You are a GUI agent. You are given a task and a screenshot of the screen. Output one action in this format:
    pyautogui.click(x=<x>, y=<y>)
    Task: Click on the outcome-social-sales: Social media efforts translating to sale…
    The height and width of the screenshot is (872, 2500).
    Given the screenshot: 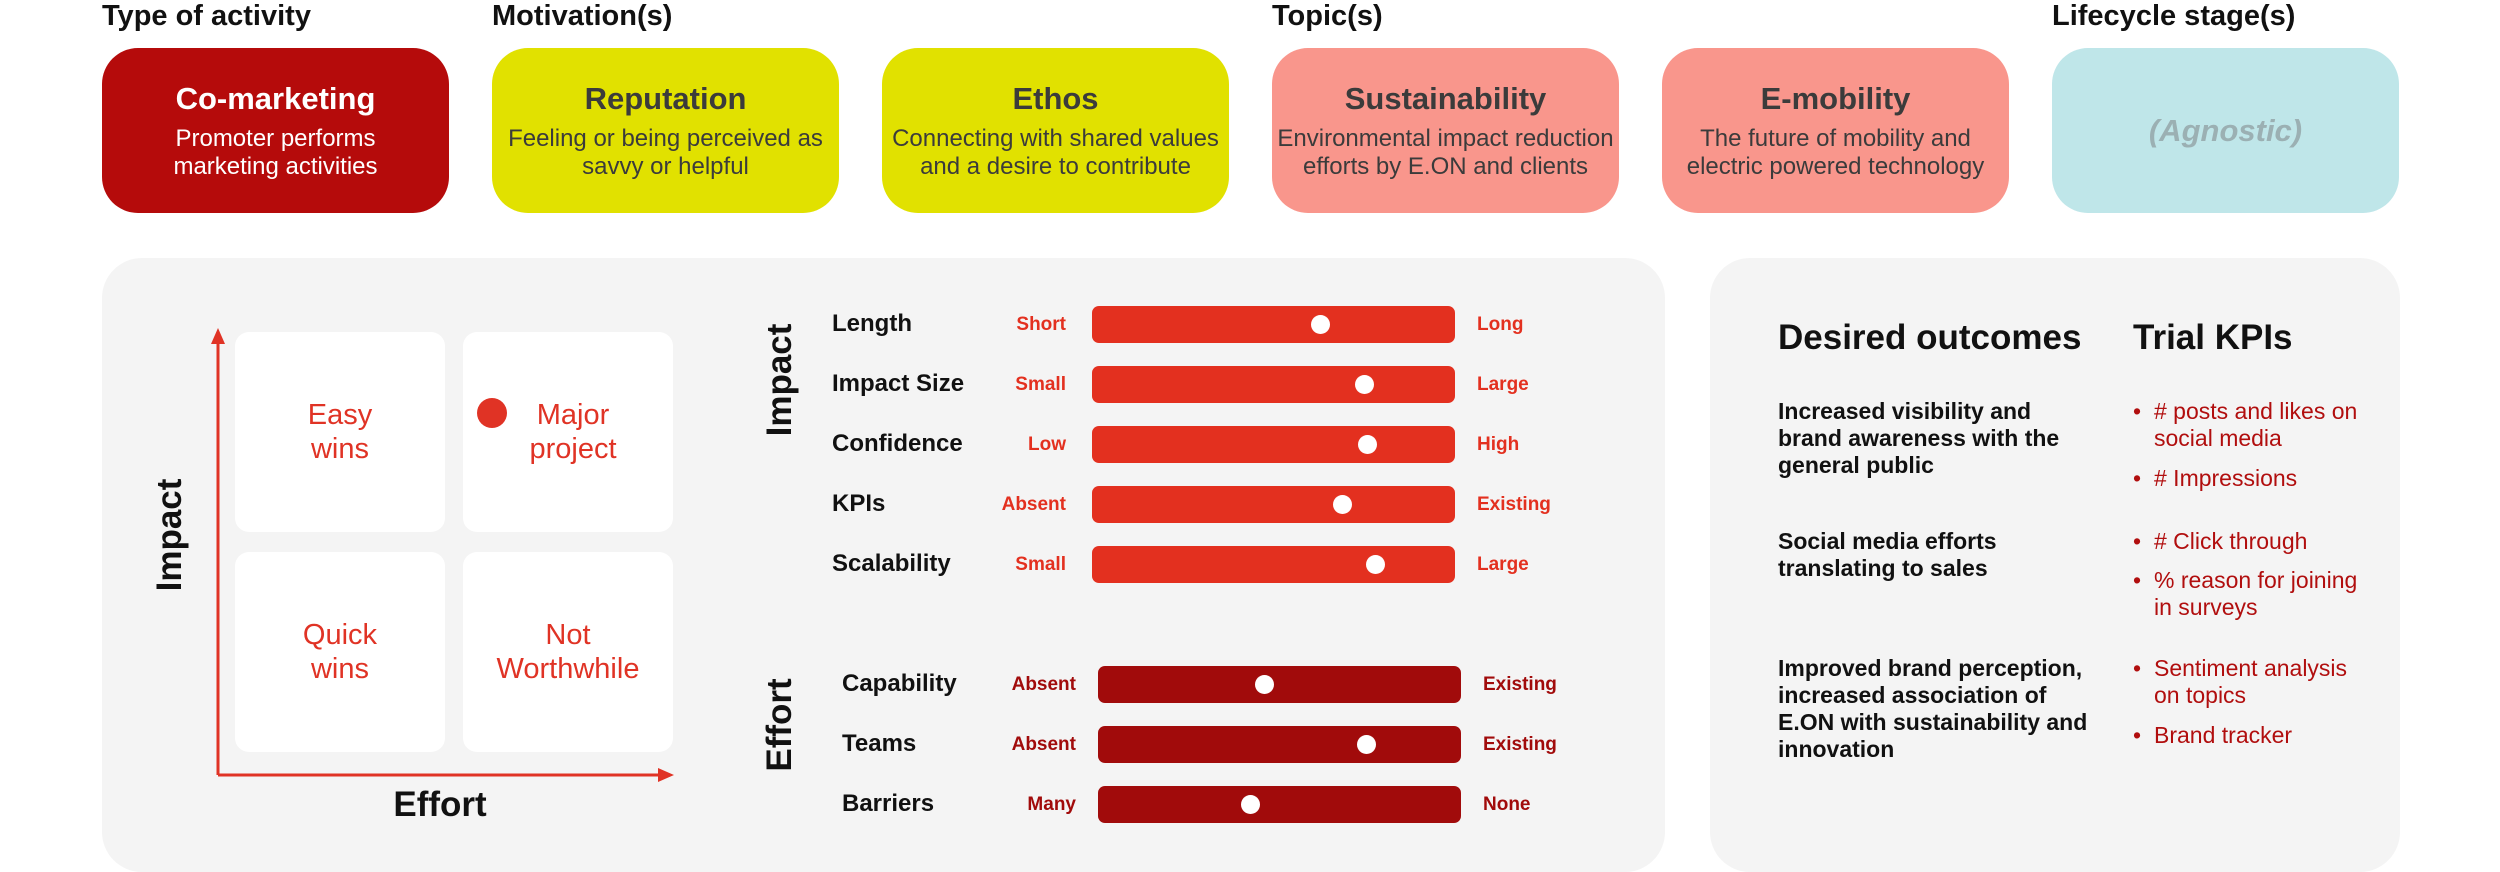 What is the action you would take?
    pyautogui.click(x=1887, y=554)
    